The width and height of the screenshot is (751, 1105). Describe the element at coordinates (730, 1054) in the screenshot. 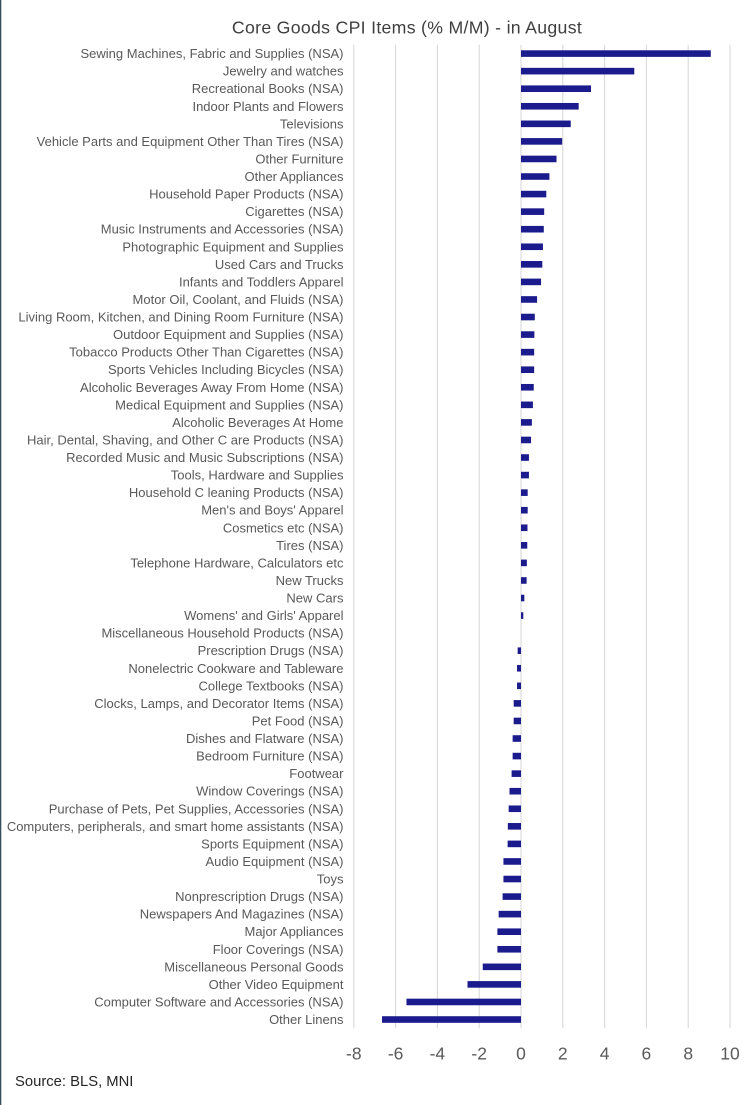

I see `svg-text: 10` at that location.